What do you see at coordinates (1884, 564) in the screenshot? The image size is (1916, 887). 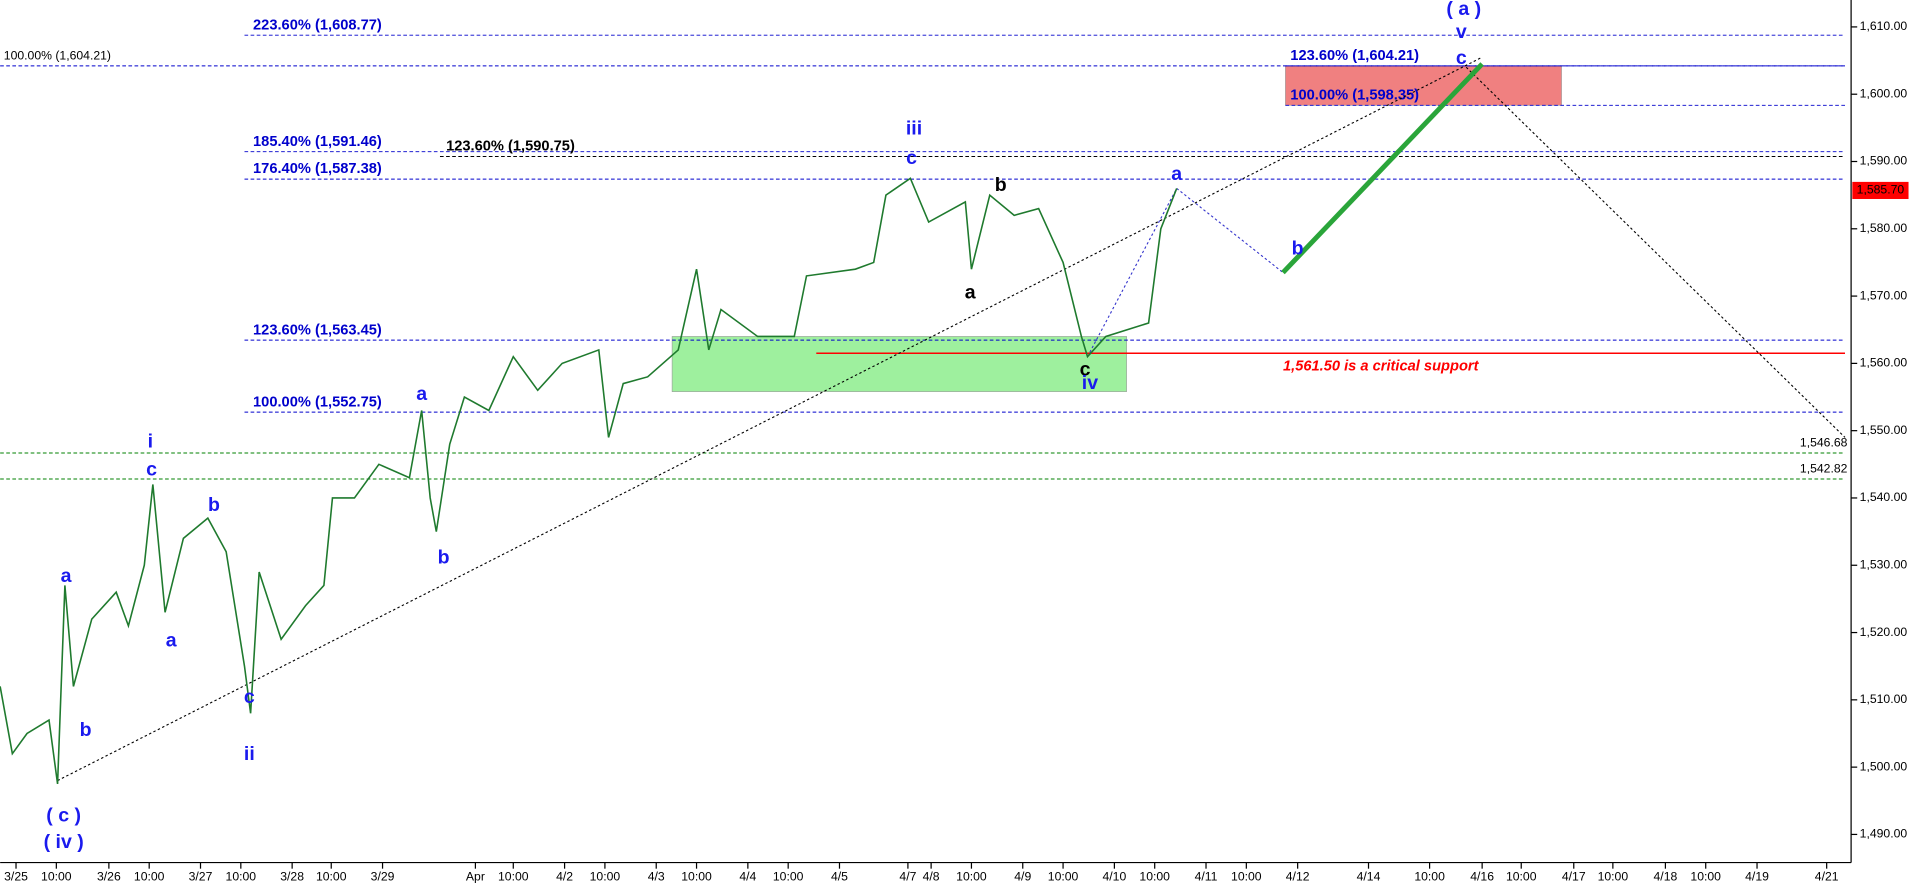 I see `y-tick-label: 1,530.00` at bounding box center [1884, 564].